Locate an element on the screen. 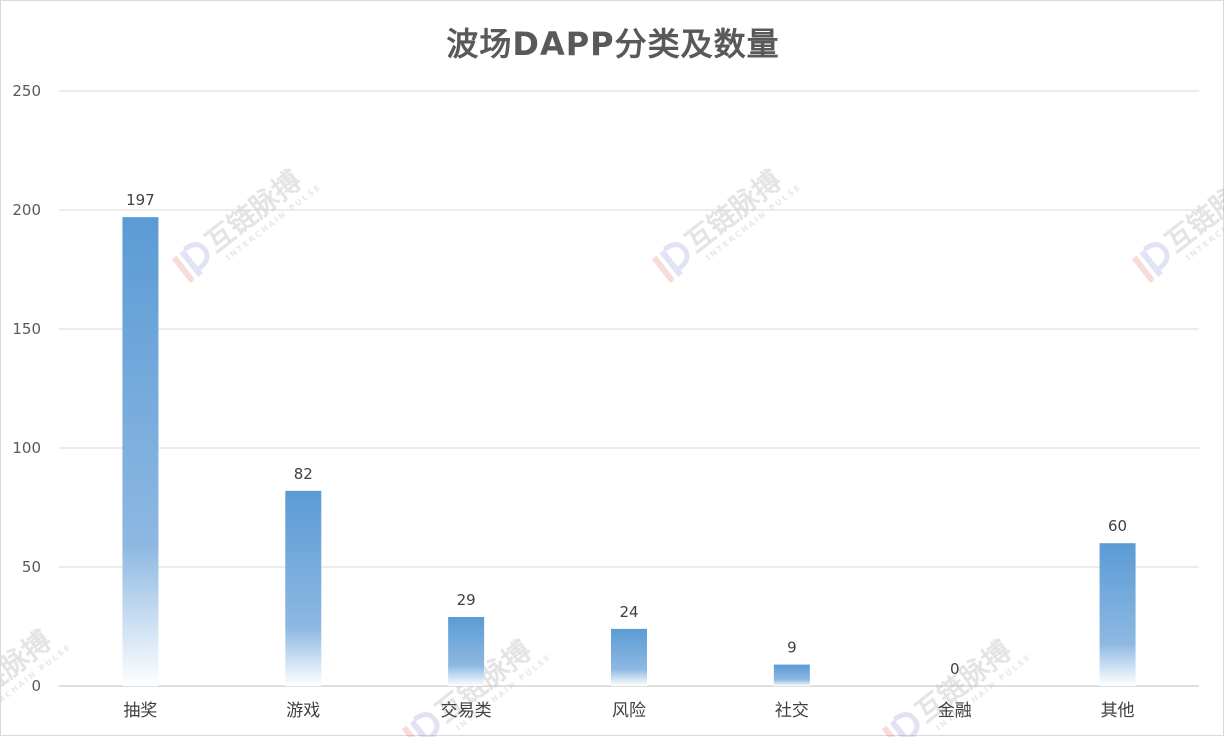 The height and width of the screenshot is (737, 1224). x-tick-label: 抽奖 is located at coordinates (140, 711).